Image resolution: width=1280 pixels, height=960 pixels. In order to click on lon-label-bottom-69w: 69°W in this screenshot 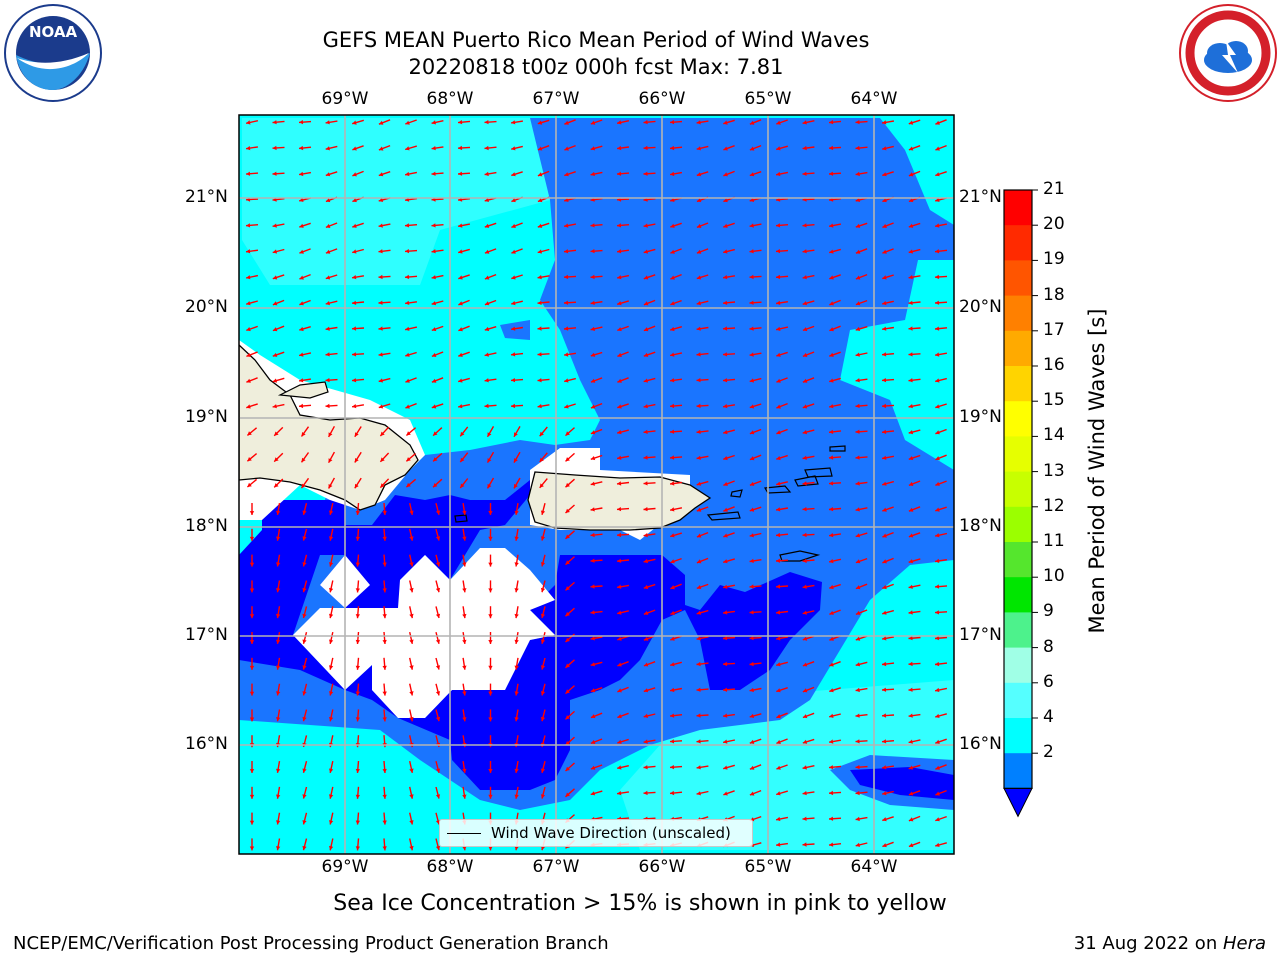, I will do `click(345, 867)`.